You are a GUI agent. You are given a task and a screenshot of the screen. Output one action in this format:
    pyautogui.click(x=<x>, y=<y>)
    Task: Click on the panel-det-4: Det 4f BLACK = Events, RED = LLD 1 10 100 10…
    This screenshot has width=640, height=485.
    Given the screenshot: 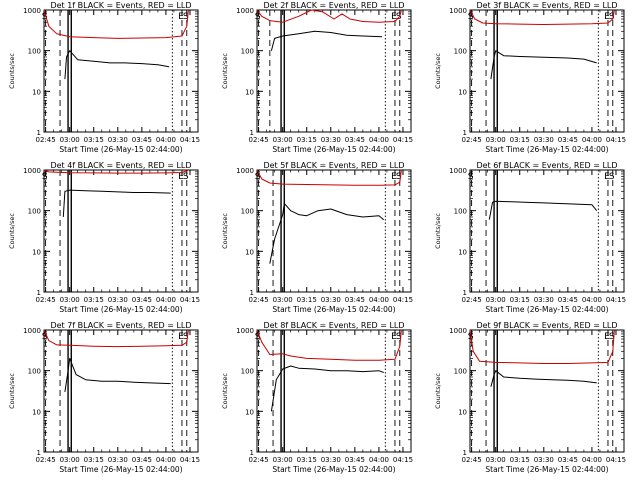 What is the action you would take?
    pyautogui.click(x=104, y=237)
    